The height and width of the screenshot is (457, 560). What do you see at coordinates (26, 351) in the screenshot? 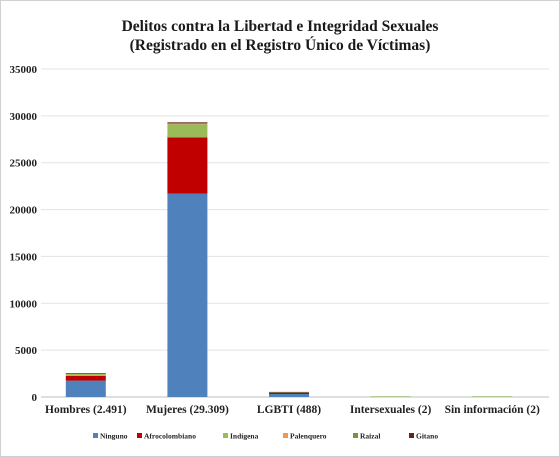
I see `y-tick-label: 5000` at bounding box center [26, 351].